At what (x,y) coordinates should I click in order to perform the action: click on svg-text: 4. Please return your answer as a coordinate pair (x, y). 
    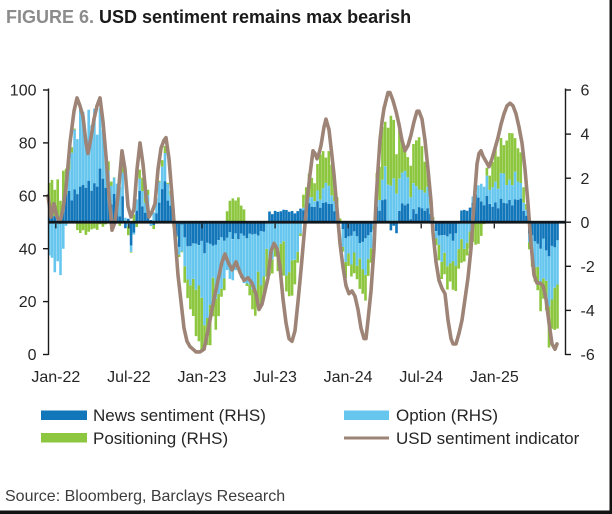
    Looking at the image, I should click on (585, 135).